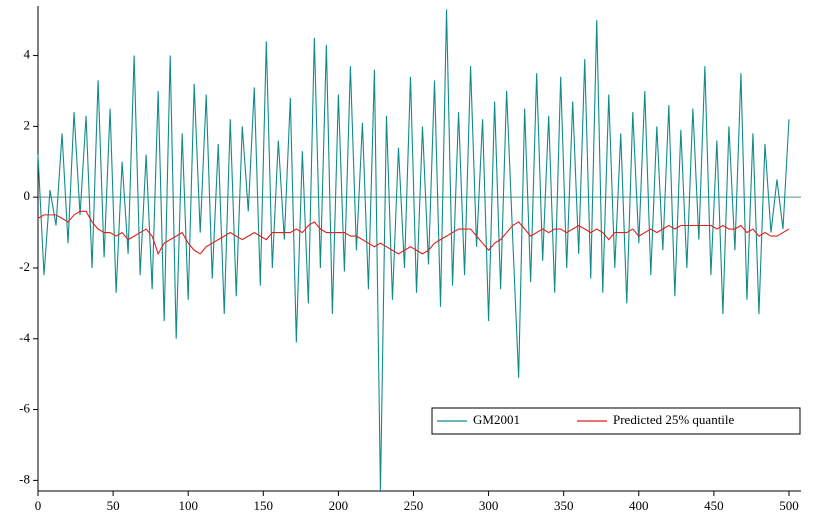 The height and width of the screenshot is (521, 830). I want to click on legend-label: GM2001, so click(496, 419).